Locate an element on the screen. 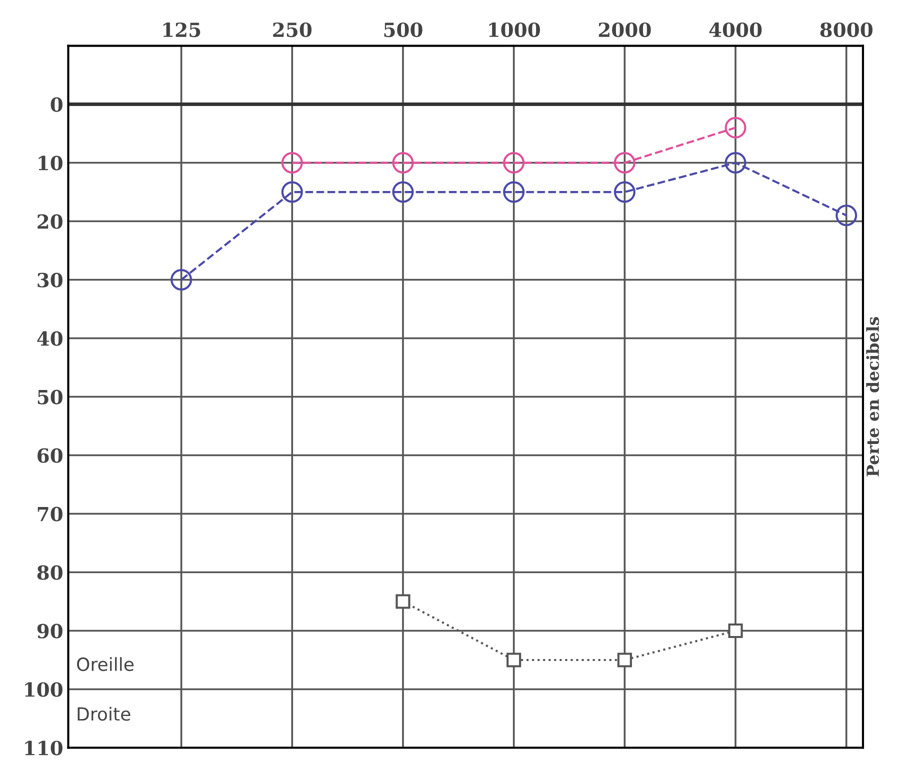  y-tick-label: 60 is located at coordinates (50, 455).